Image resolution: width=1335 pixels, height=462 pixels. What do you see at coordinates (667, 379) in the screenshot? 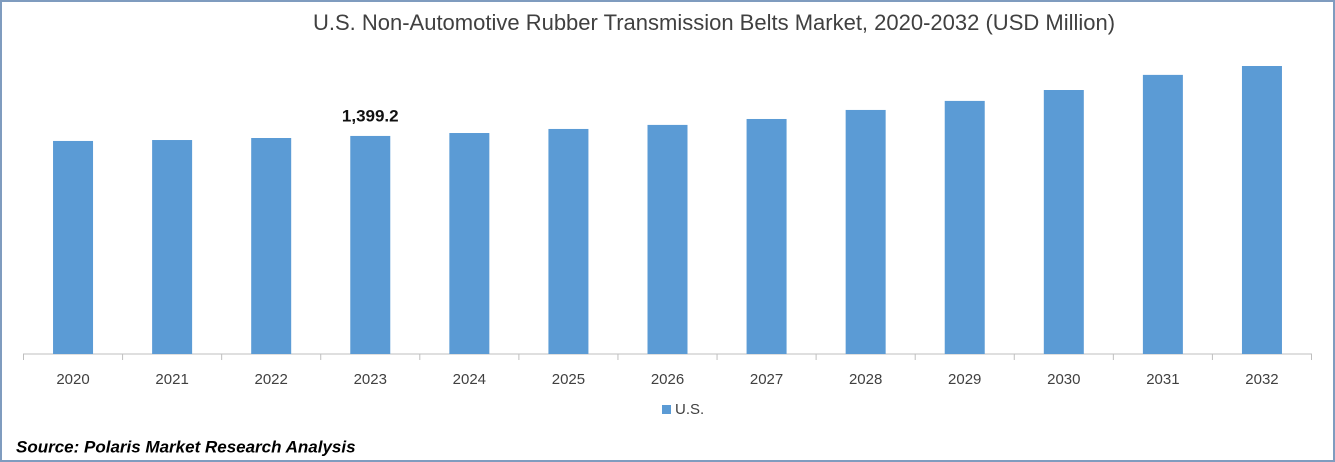
I see `x-tick-label: 2026` at bounding box center [667, 379].